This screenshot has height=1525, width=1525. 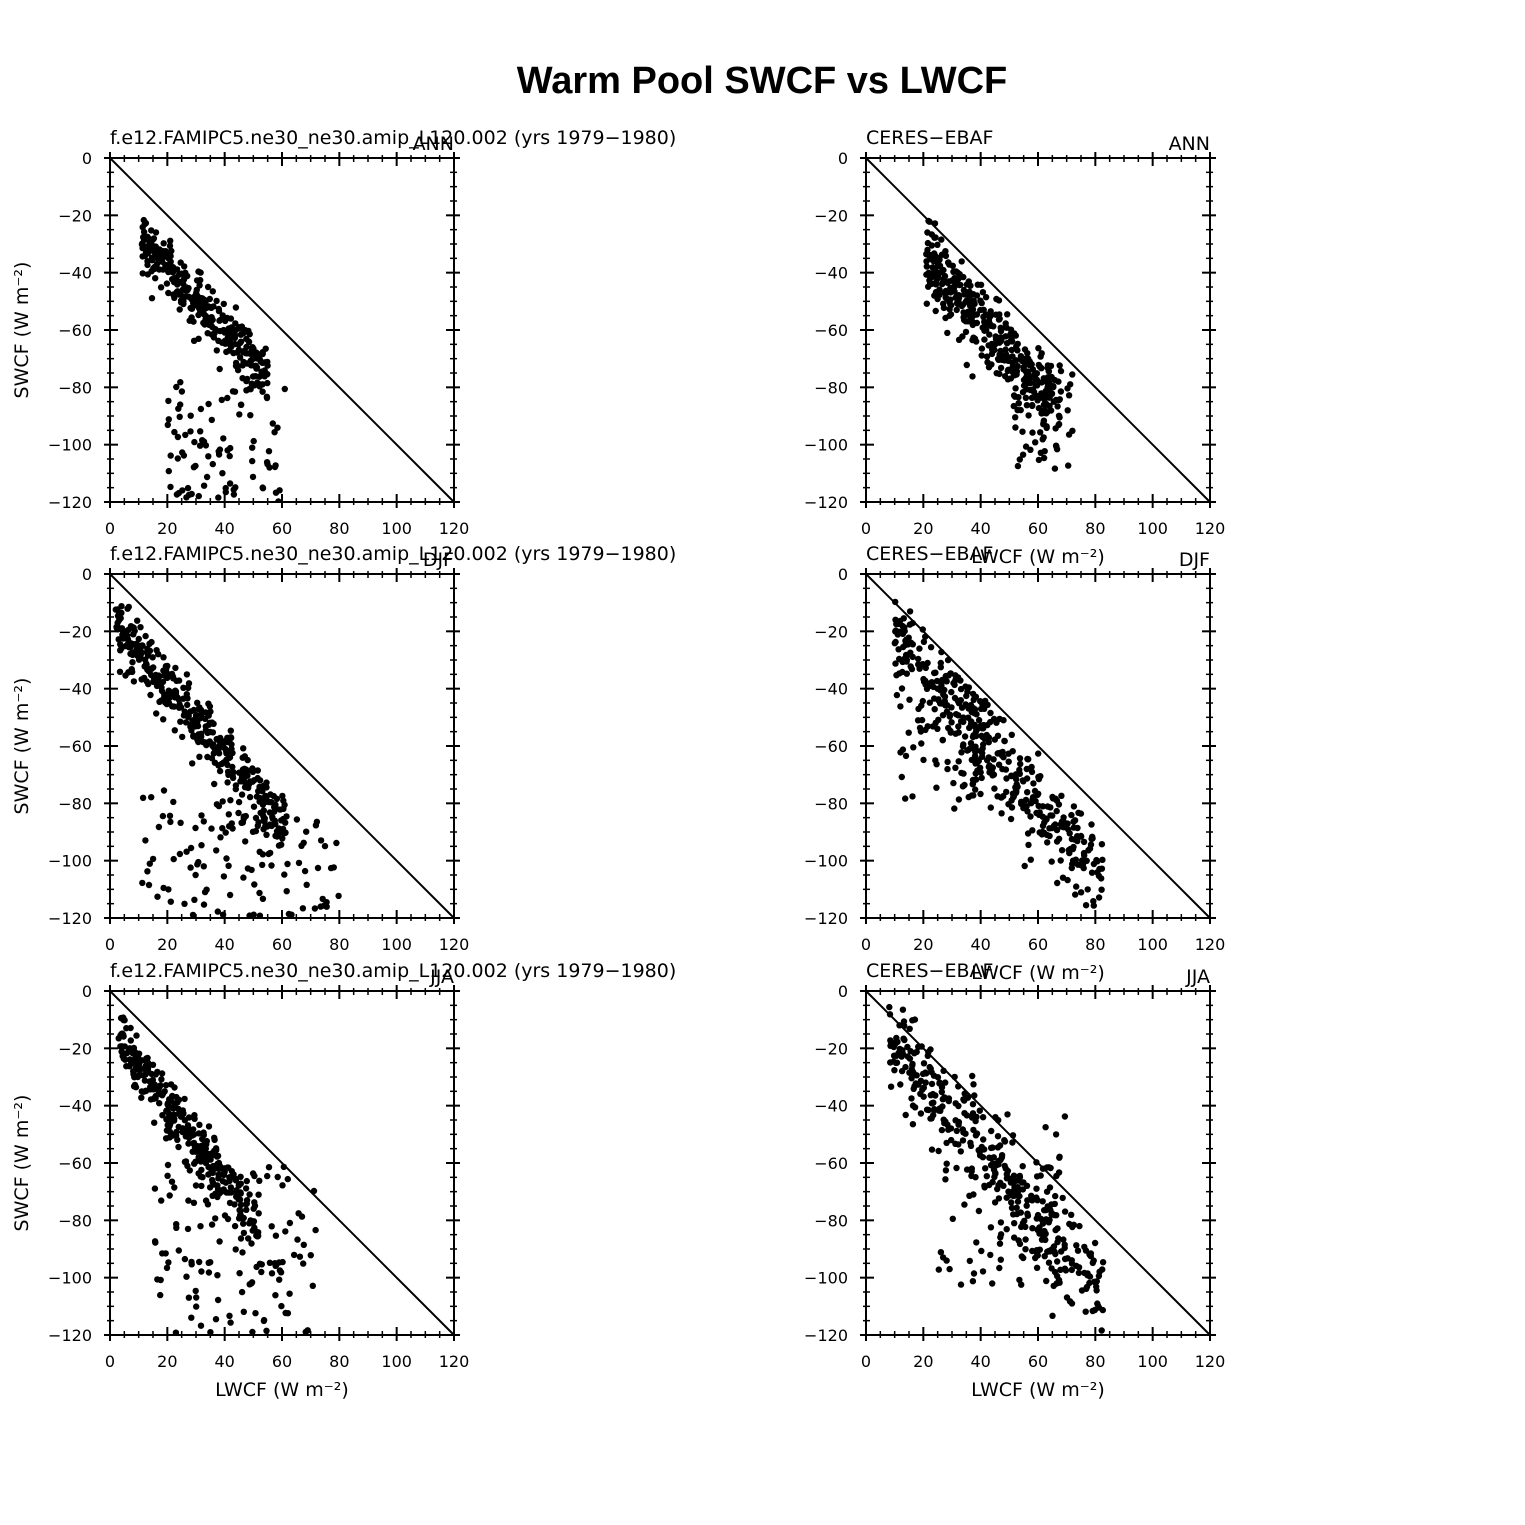 What do you see at coordinates (1197, 977) in the screenshot?
I see `right-annotation: JJA` at bounding box center [1197, 977].